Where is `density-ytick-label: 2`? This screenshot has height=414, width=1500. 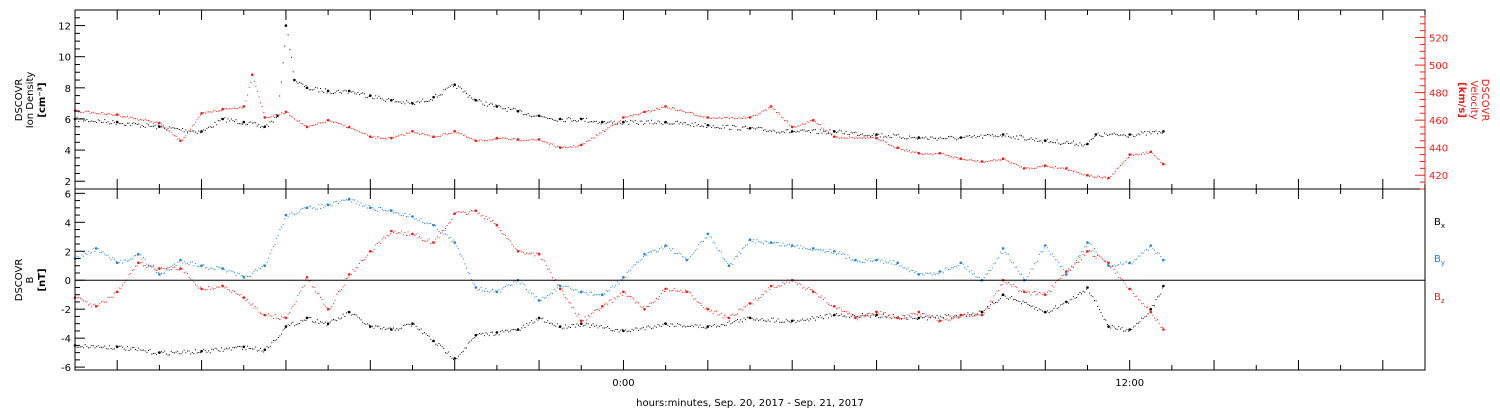
density-ytick-label: 2 is located at coordinates (68, 182).